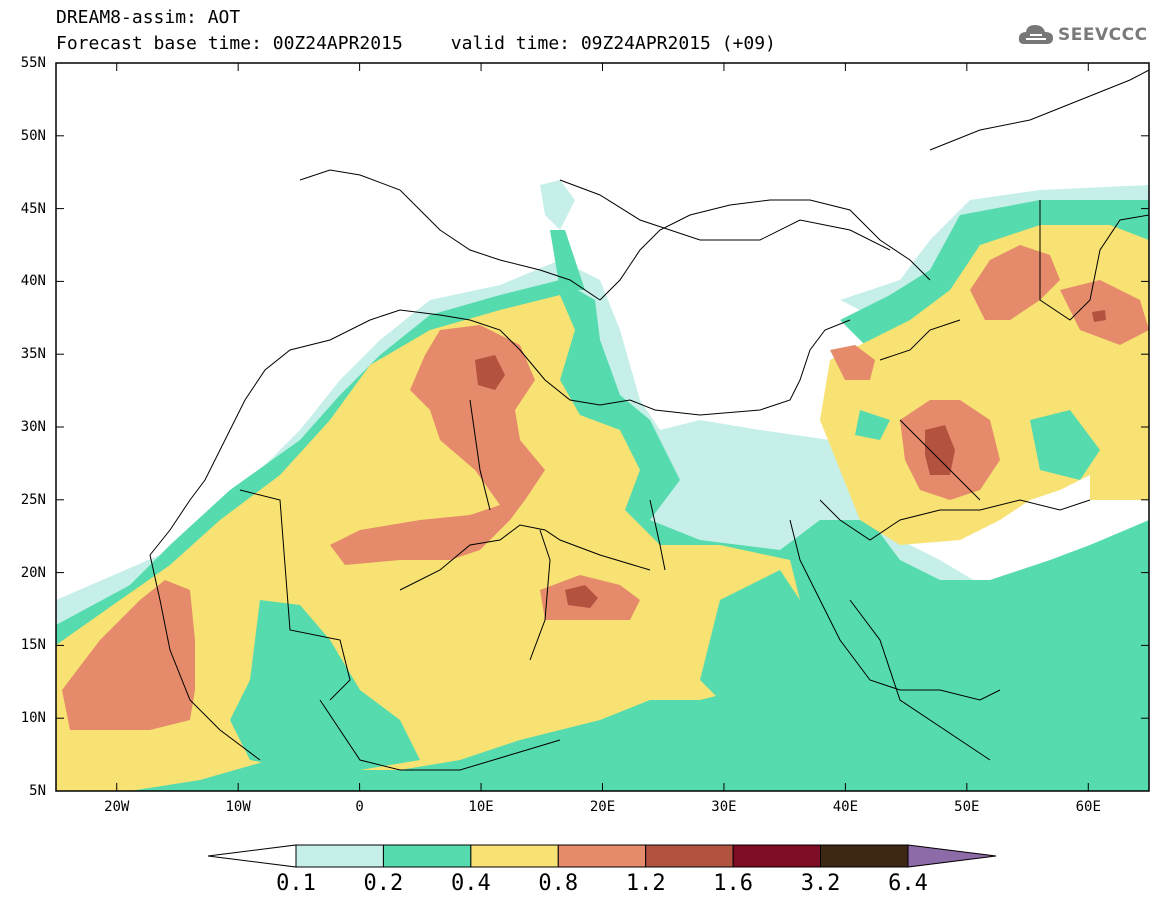 The width and height of the screenshot is (1165, 905). What do you see at coordinates (1088, 807) in the screenshot?
I see `lon-label: 60E` at bounding box center [1088, 807].